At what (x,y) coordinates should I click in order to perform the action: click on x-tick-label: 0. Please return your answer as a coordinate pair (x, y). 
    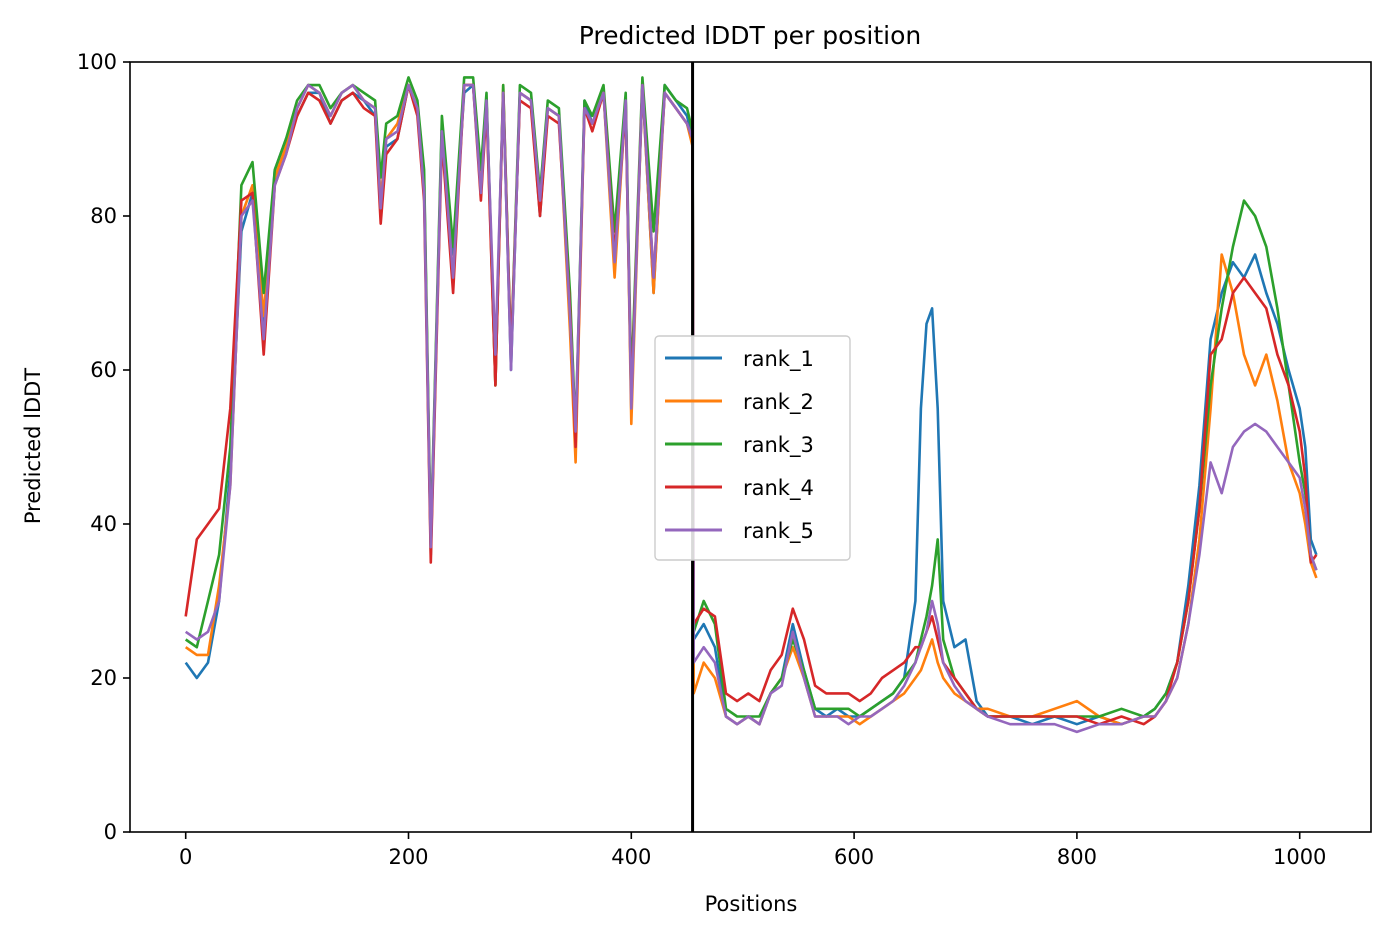
    Looking at the image, I should click on (185, 857).